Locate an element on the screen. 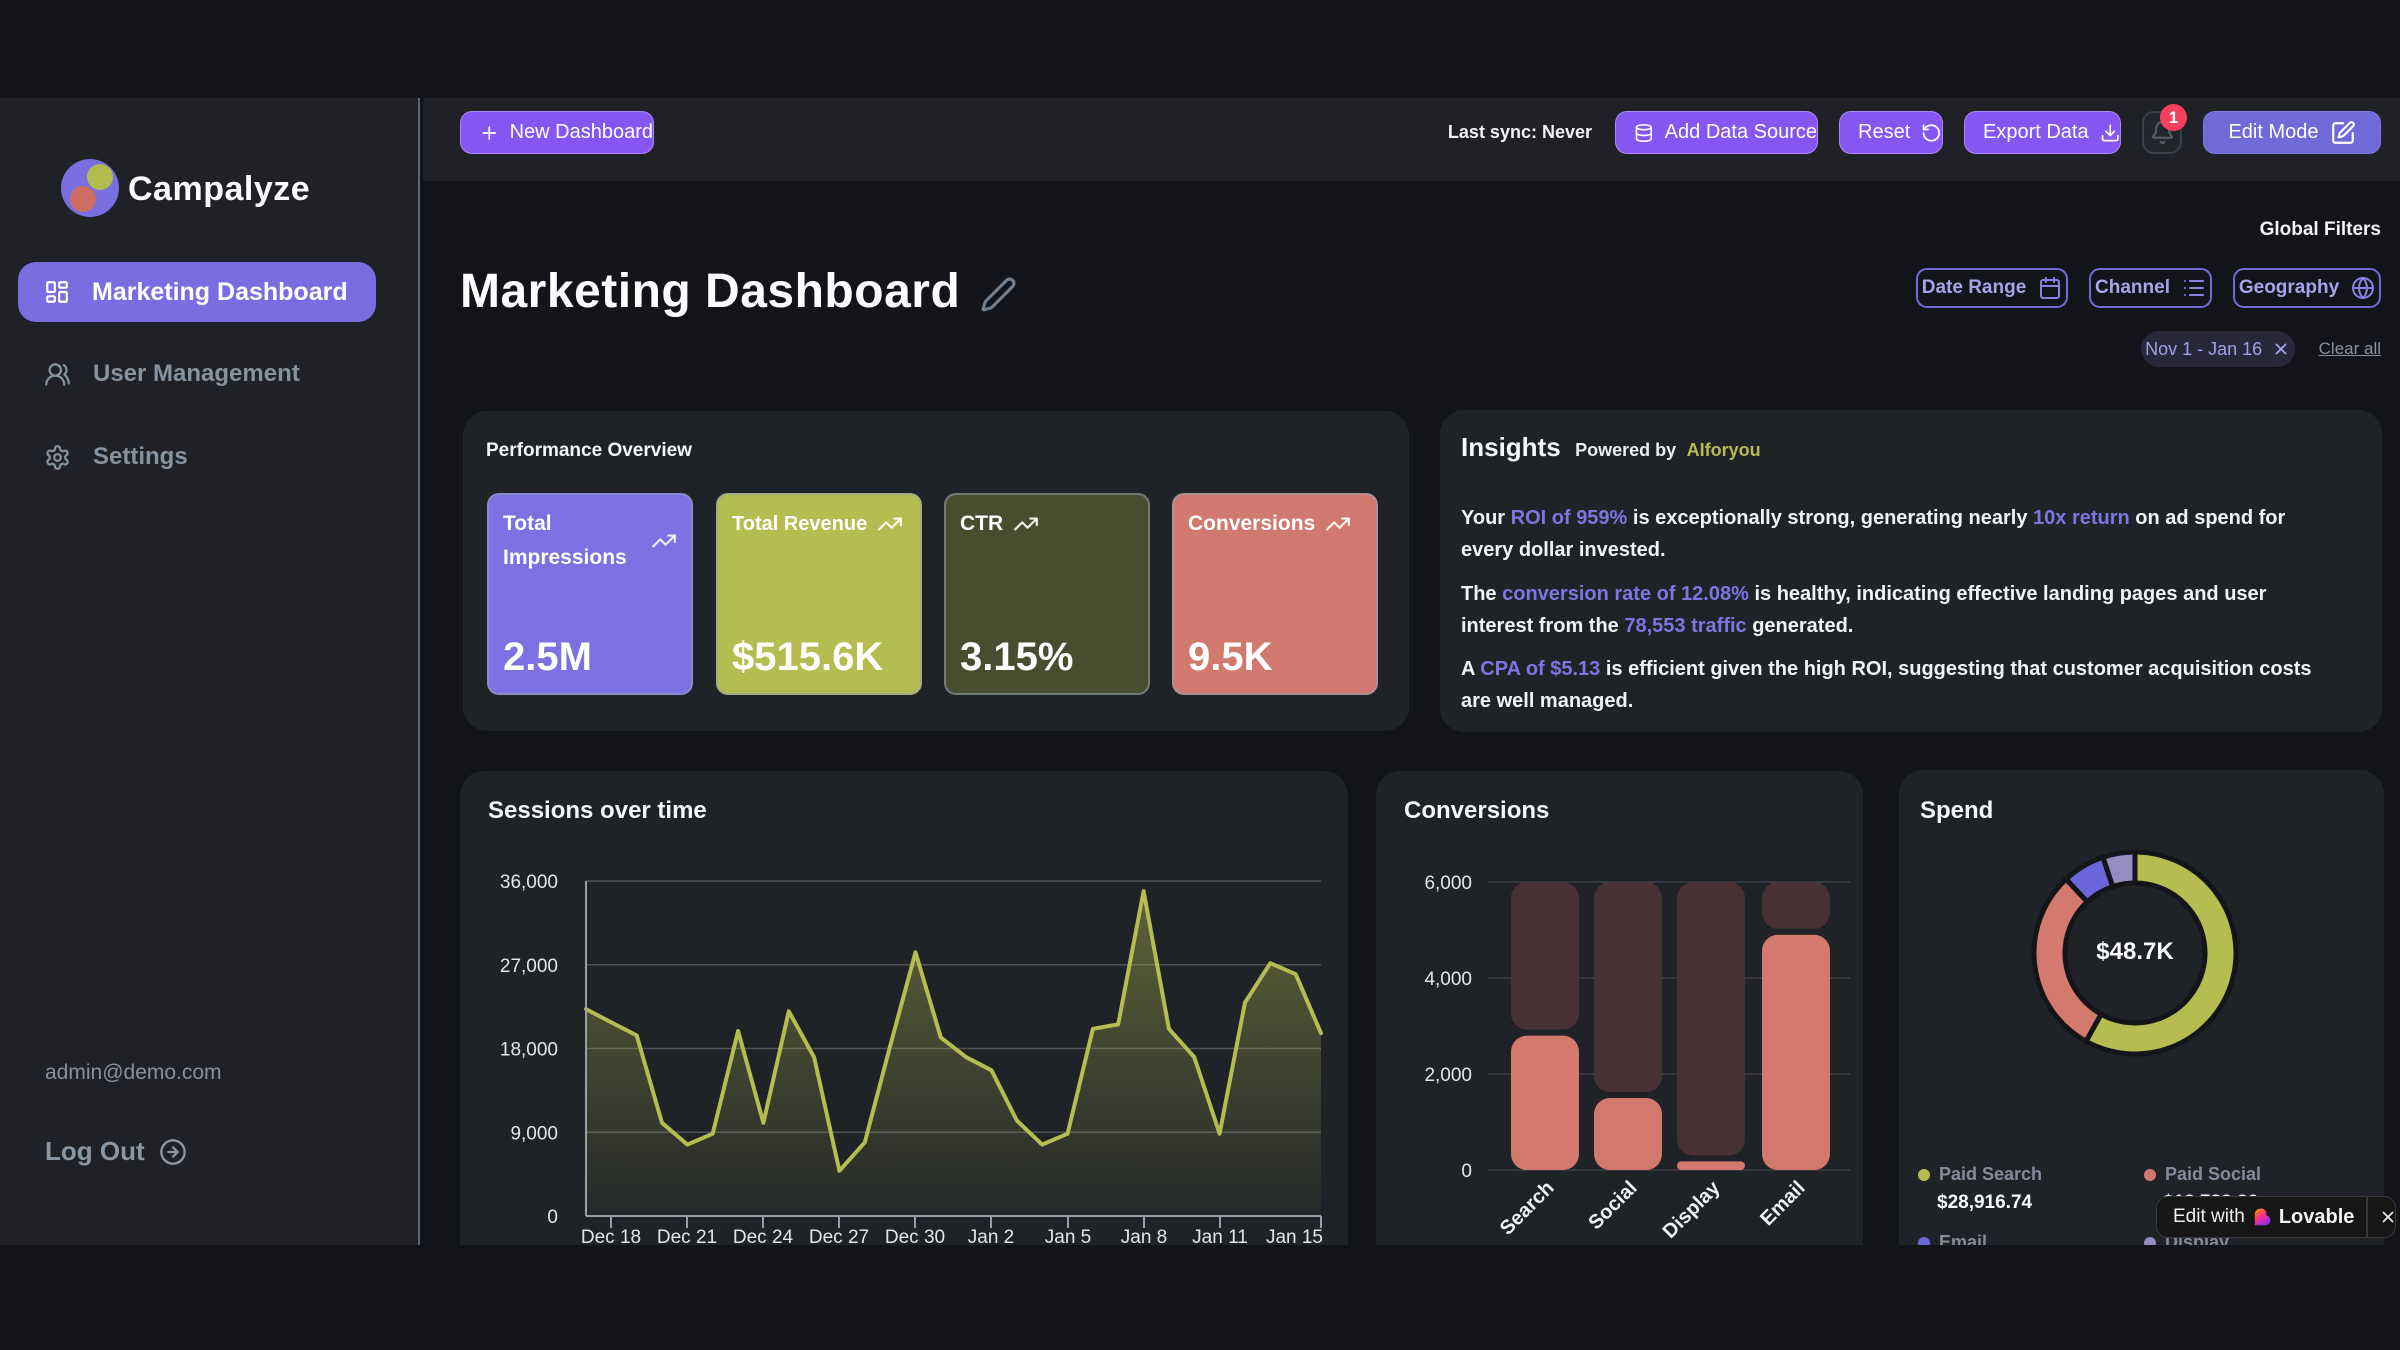 The height and width of the screenshot is (1350, 2400). svg-text: 9,000 is located at coordinates (534, 1133).